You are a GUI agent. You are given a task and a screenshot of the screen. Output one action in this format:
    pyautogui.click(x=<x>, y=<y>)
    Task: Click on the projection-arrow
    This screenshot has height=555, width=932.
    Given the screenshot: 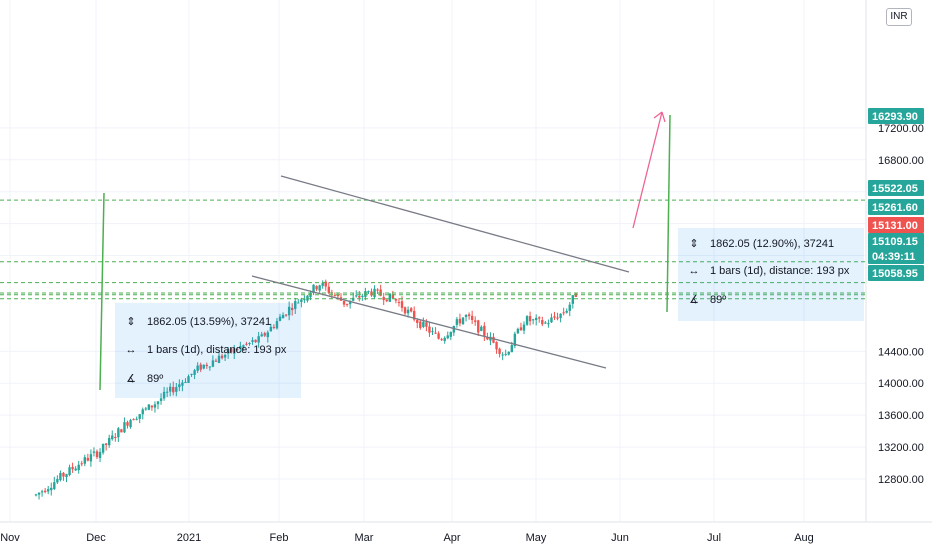 What is the action you would take?
    pyautogui.click(x=647, y=170)
    